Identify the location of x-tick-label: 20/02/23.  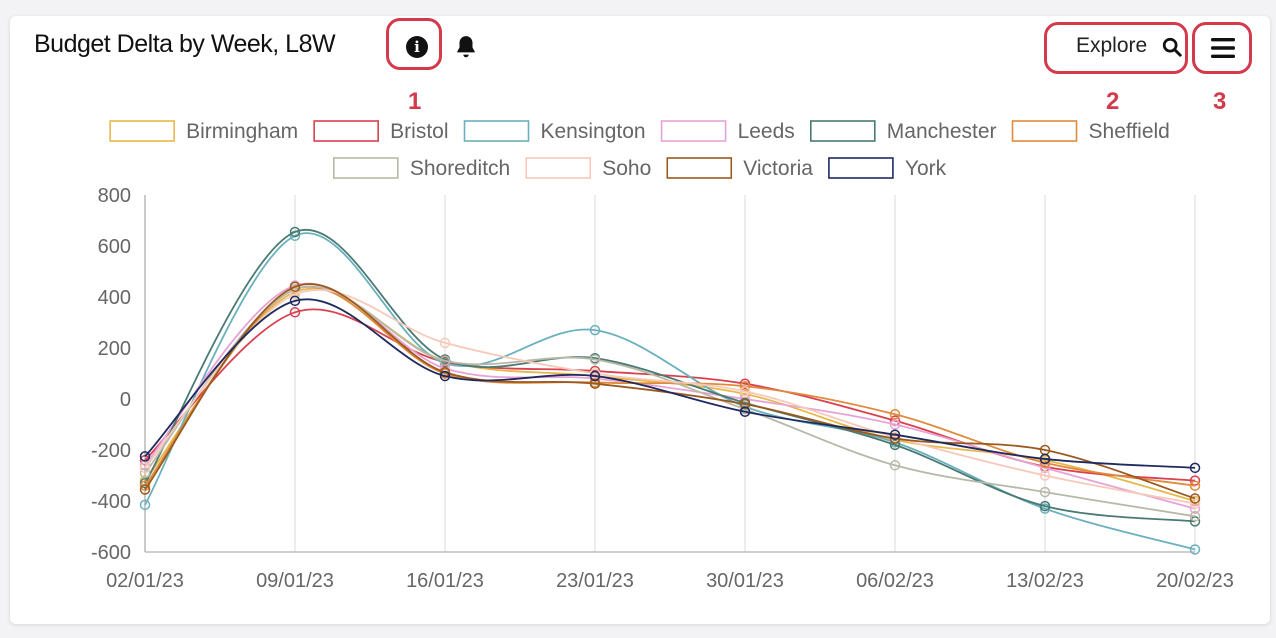
(1195, 581).